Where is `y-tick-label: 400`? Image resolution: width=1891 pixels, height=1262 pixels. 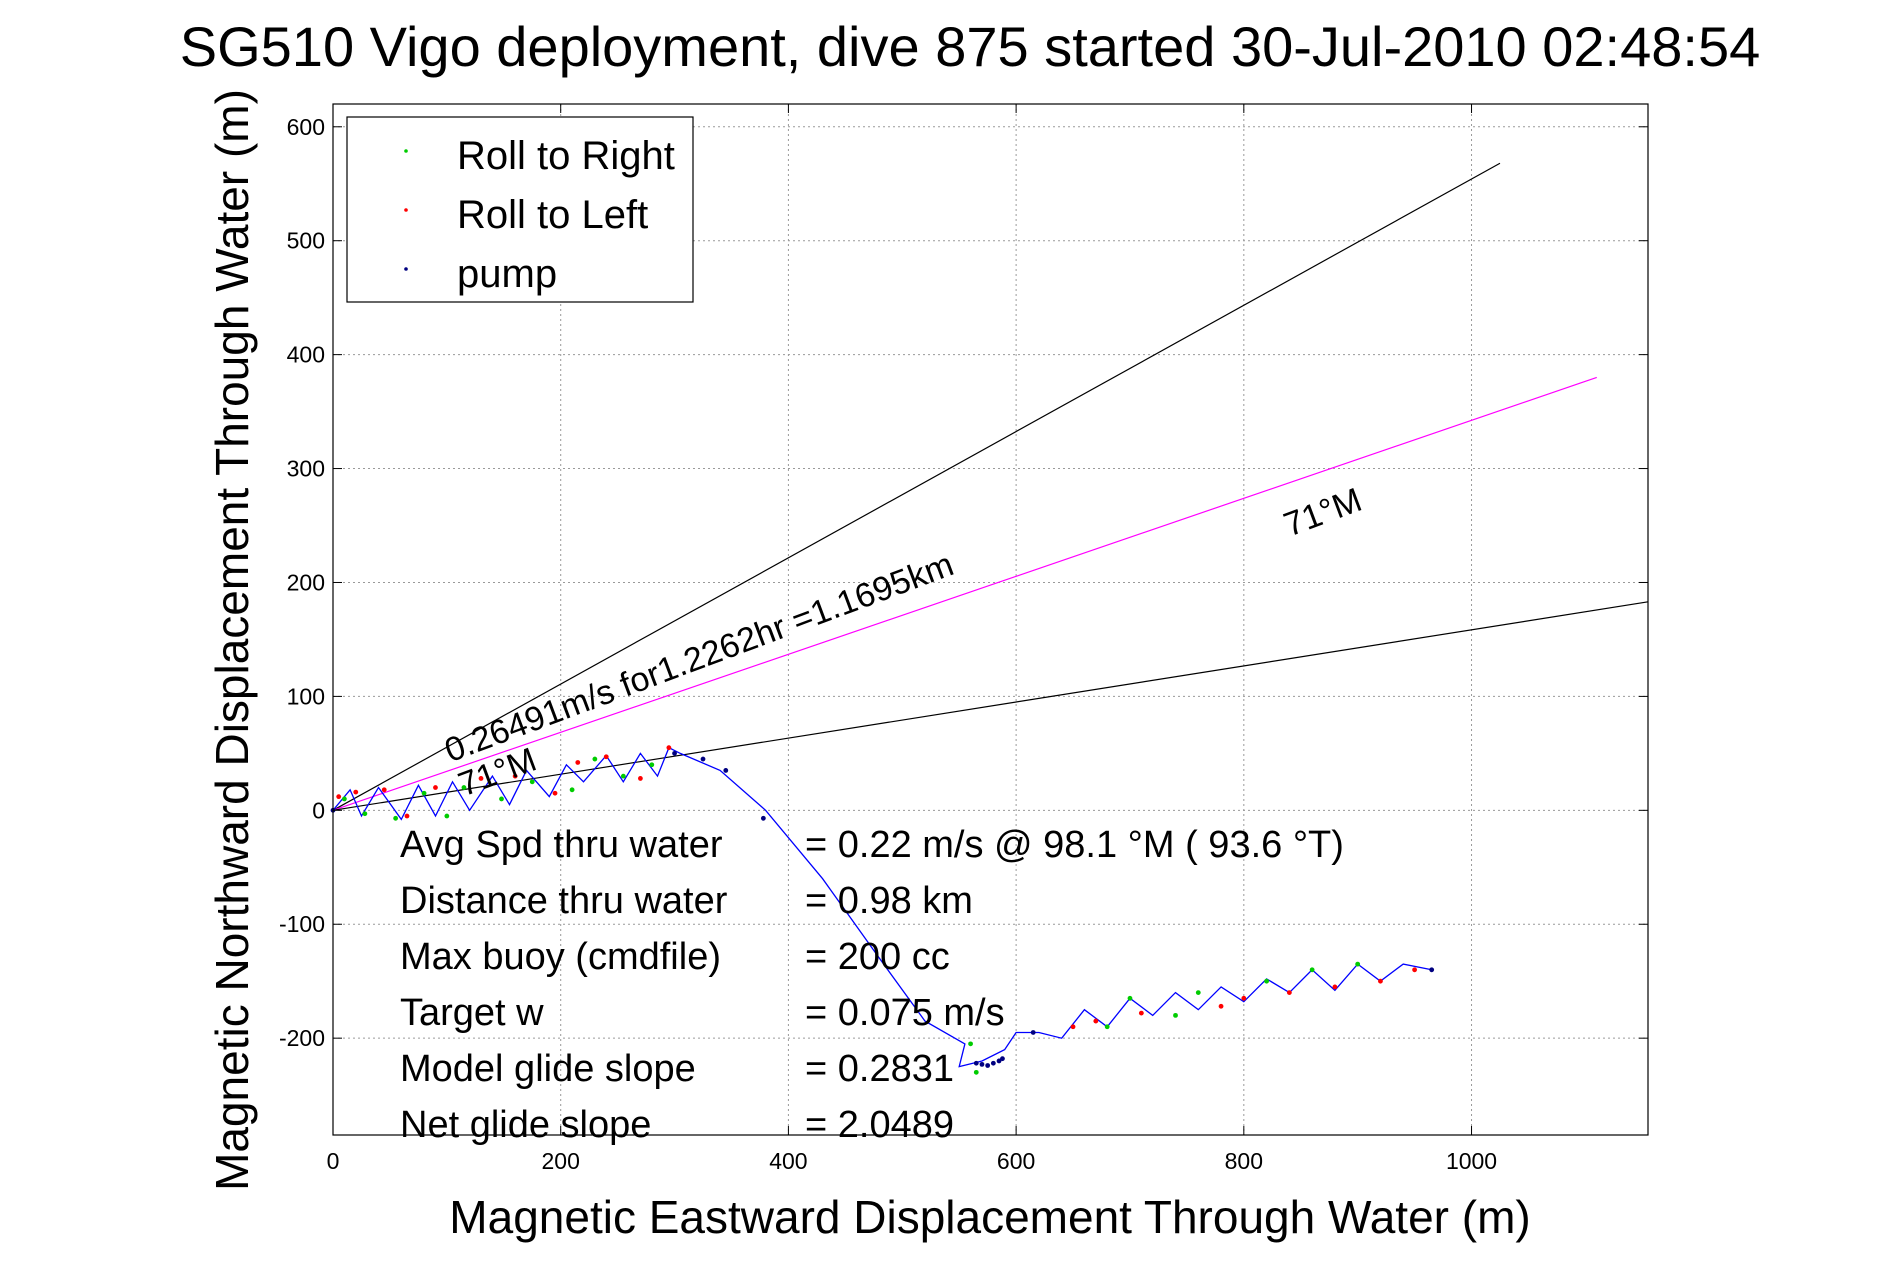
y-tick-label: 400 is located at coordinates (306, 355).